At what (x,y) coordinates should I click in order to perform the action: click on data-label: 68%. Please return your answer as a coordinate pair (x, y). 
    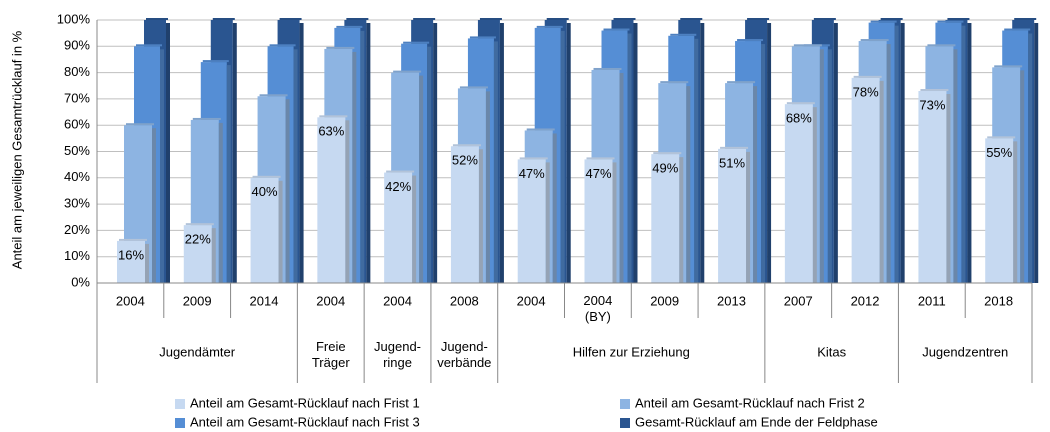
    Looking at the image, I should click on (799, 118).